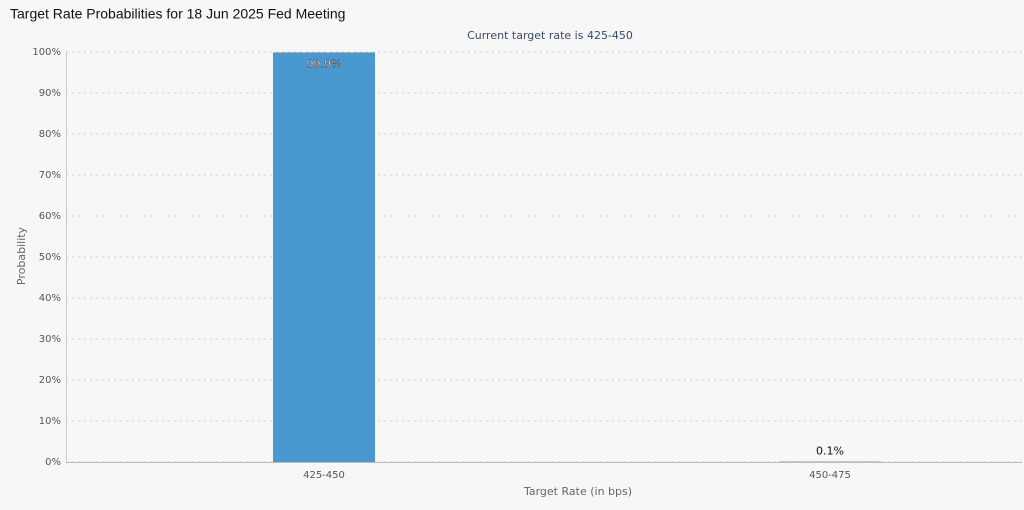  What do you see at coordinates (46, 52) in the screenshot?
I see `y-tick-label: 100%` at bounding box center [46, 52].